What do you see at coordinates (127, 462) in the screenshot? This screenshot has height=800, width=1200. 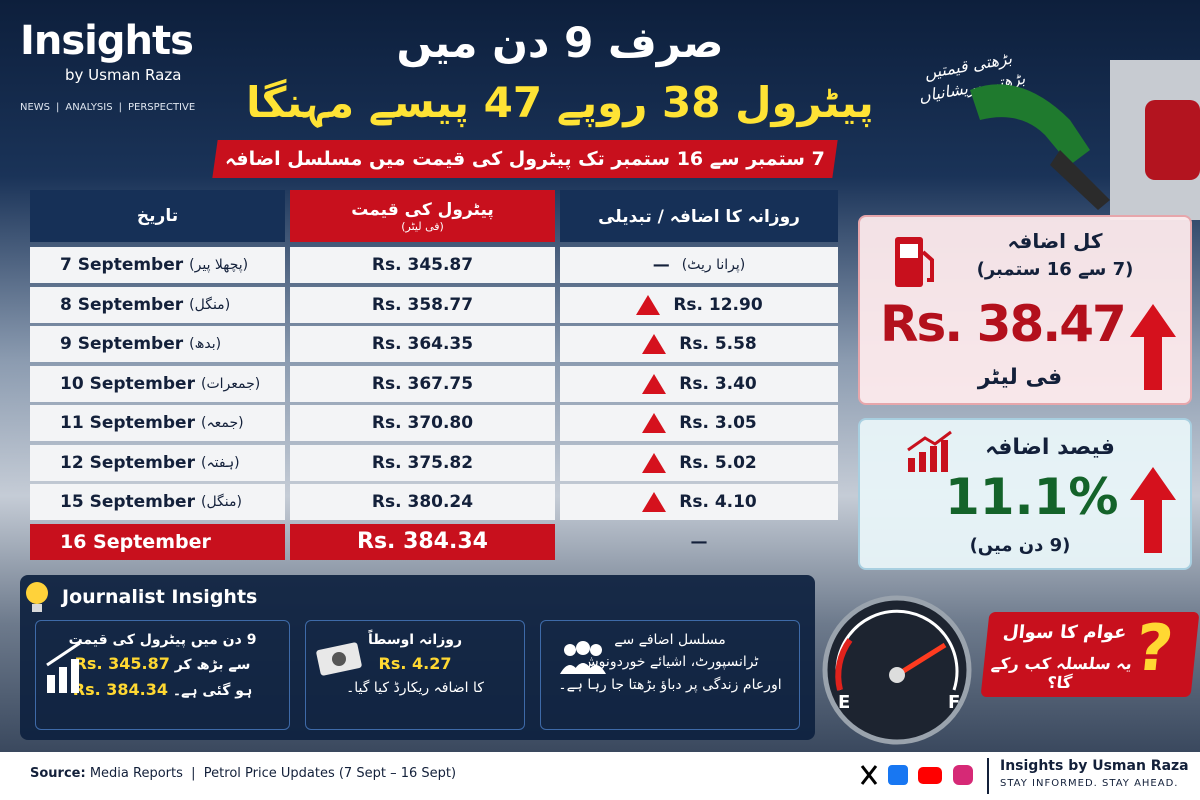 I see `date: 12 September` at bounding box center [127, 462].